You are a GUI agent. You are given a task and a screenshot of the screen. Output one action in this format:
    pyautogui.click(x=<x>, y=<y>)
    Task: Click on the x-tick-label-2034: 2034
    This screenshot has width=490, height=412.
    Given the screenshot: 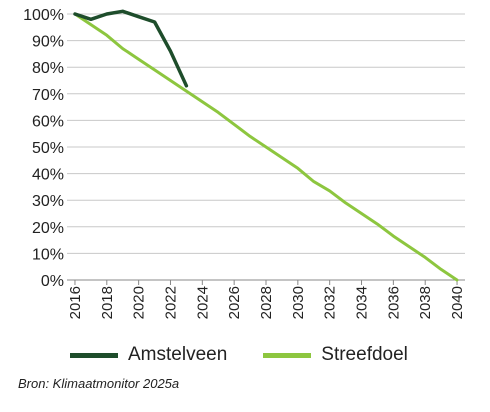 What is the action you would take?
    pyautogui.click(x=362, y=302)
    